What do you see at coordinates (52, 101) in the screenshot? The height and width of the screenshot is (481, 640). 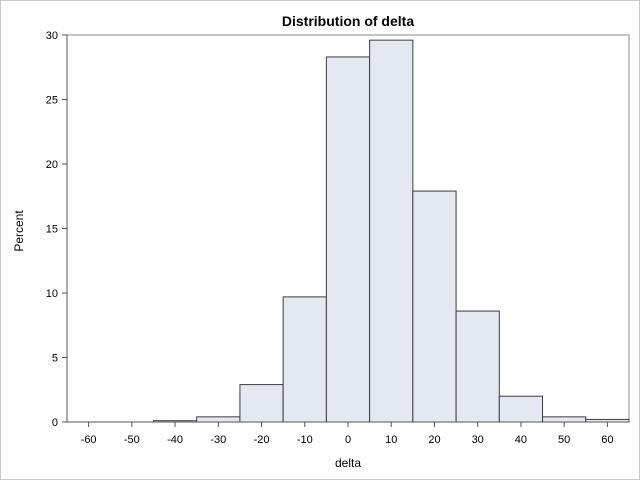 I see `y-tick-label: 25` at bounding box center [52, 101].